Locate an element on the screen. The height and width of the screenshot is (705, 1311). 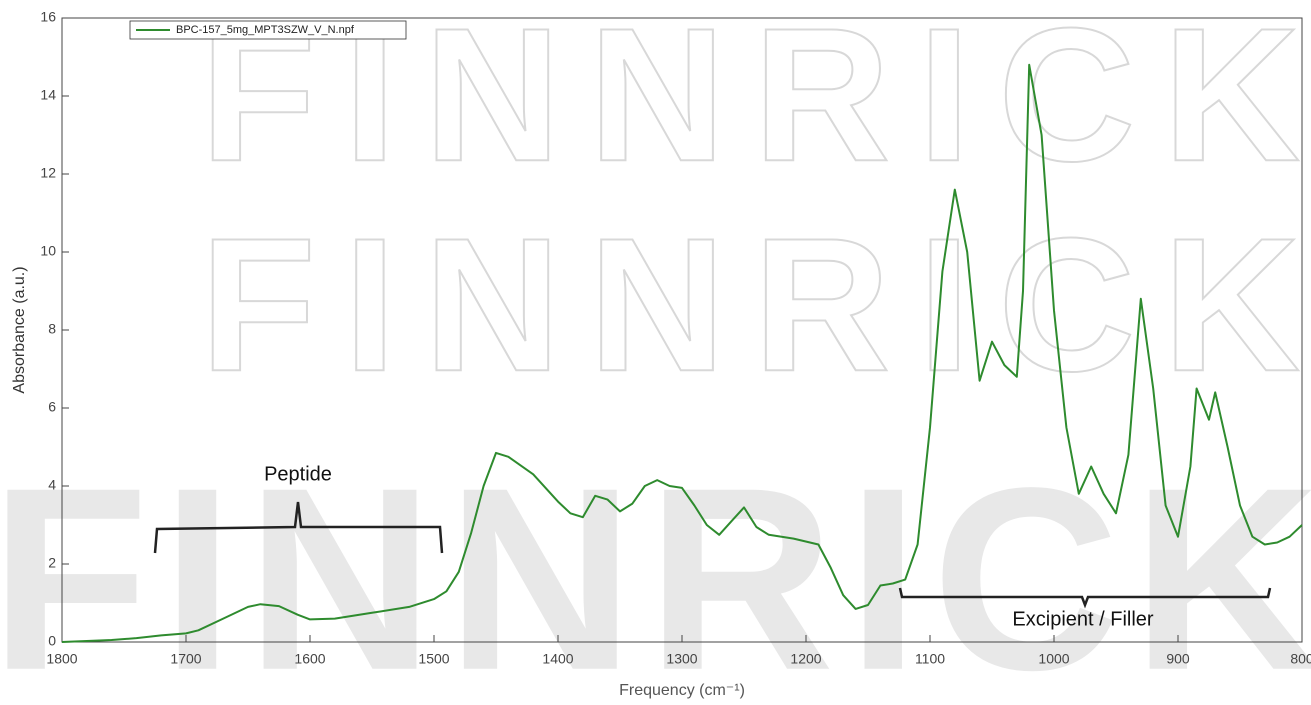
x-tick-label: 800 is located at coordinates (1300, 659).